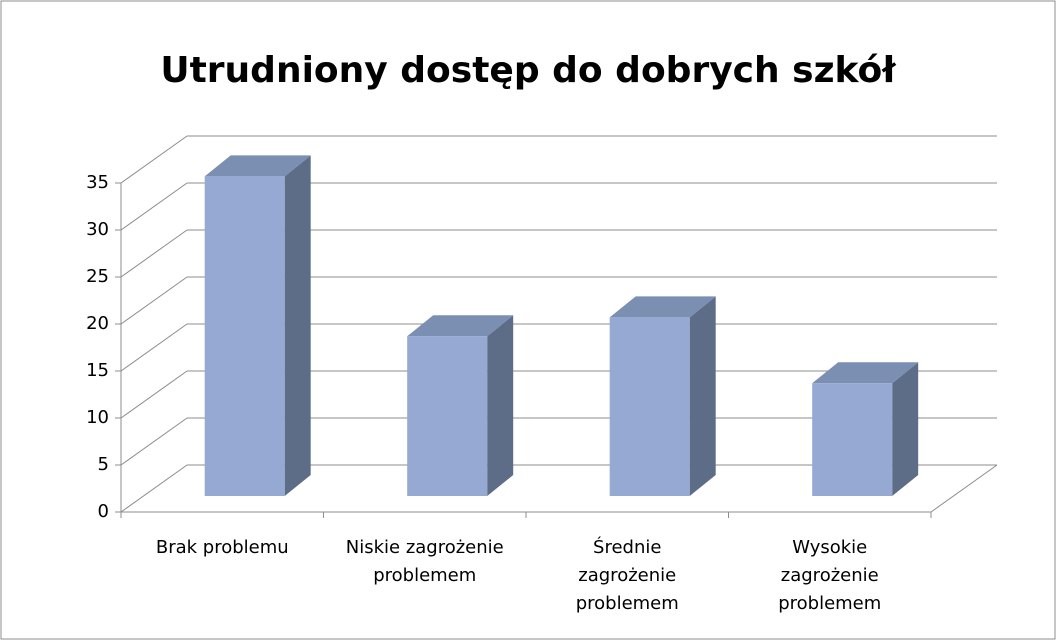  What do you see at coordinates (97, 229) in the screenshot?
I see `y-tick-label: 30` at bounding box center [97, 229].